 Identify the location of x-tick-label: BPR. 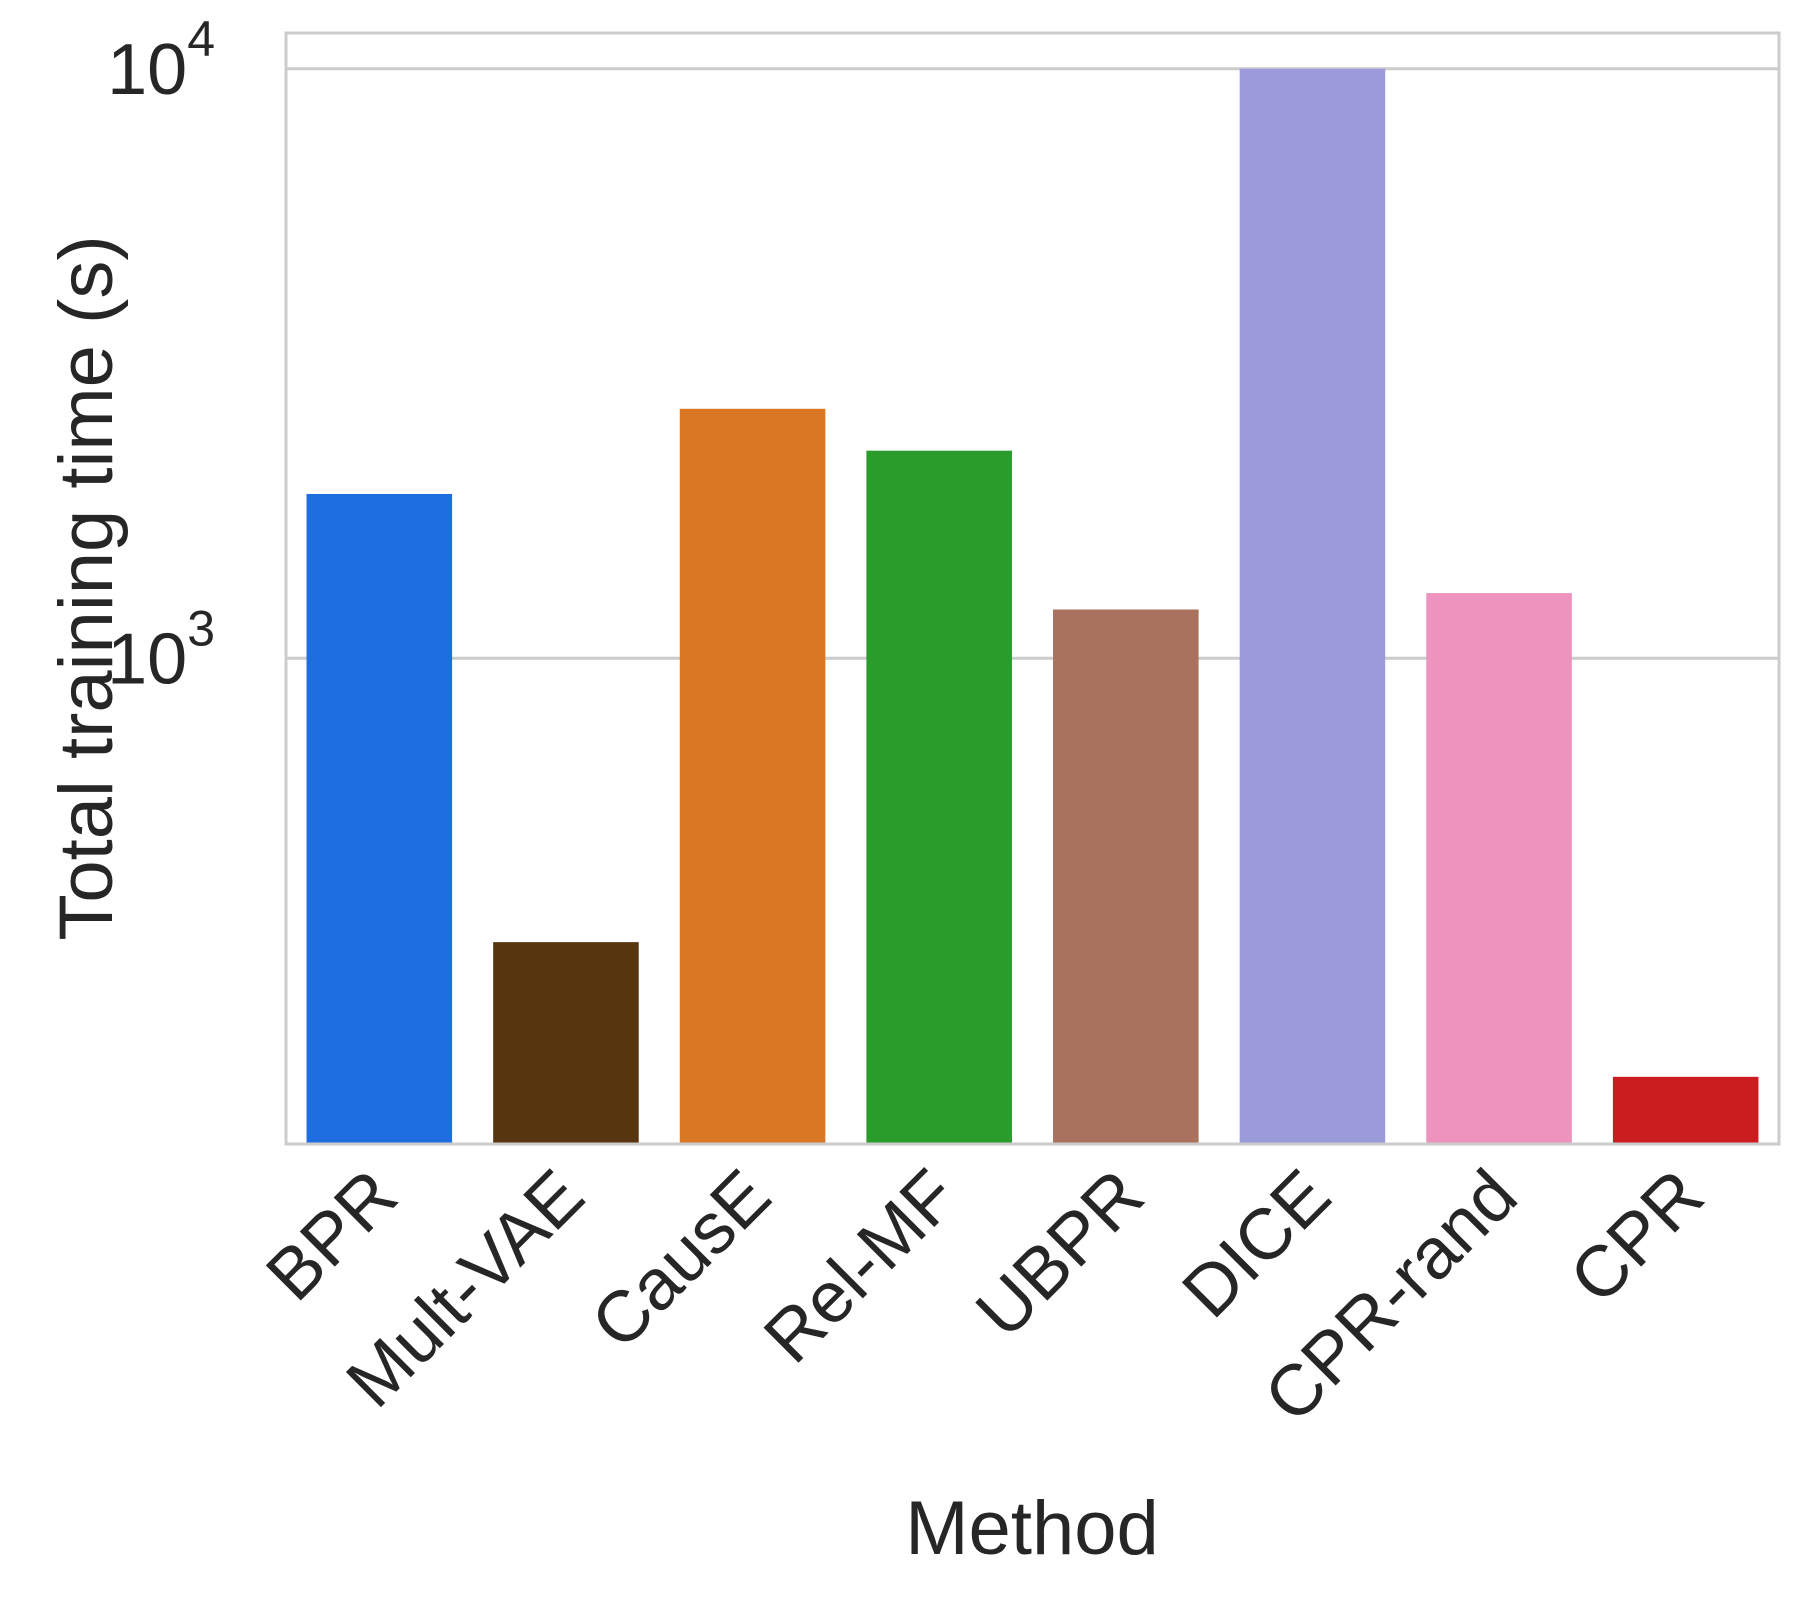
(331, 1235).